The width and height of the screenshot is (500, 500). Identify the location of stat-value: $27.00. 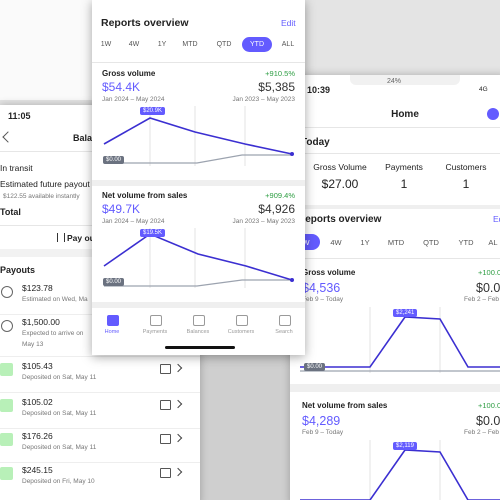
(340, 184).